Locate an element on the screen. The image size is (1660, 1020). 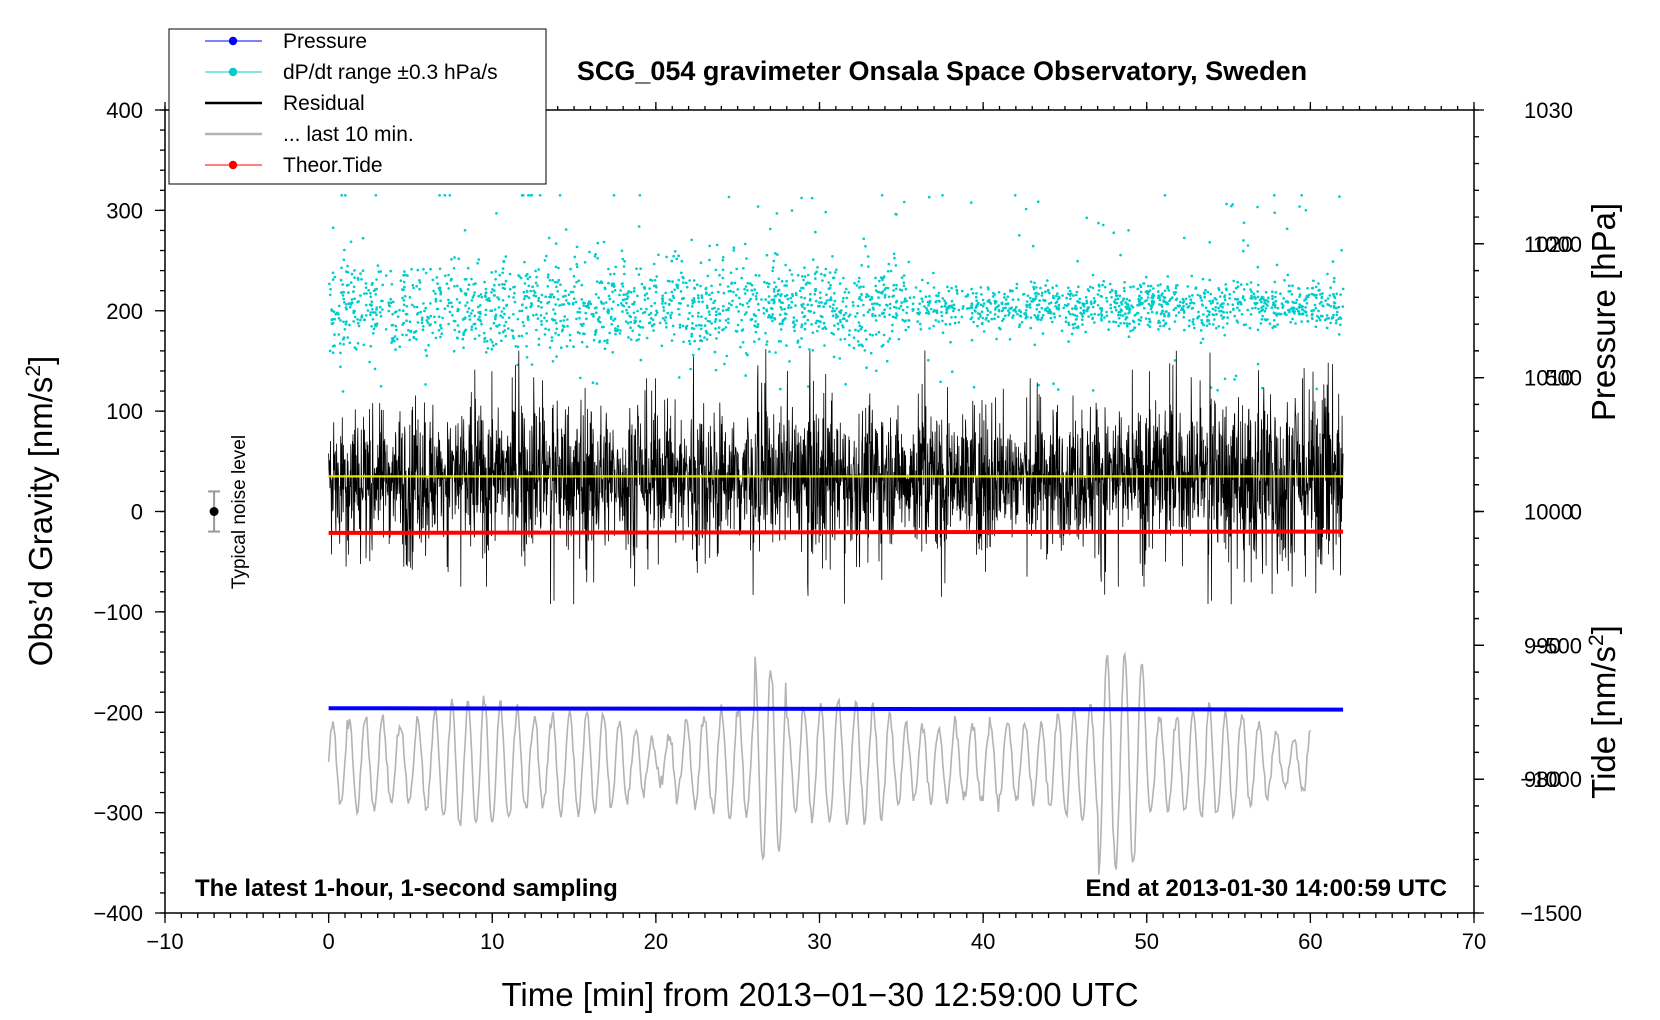
dpdt-series is located at coordinates (836, 293).